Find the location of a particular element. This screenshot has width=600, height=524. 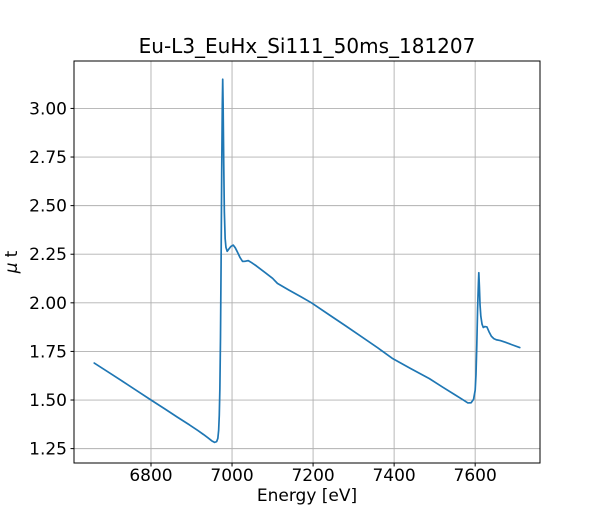

y-tick-label: 2.50 is located at coordinates (48, 207).